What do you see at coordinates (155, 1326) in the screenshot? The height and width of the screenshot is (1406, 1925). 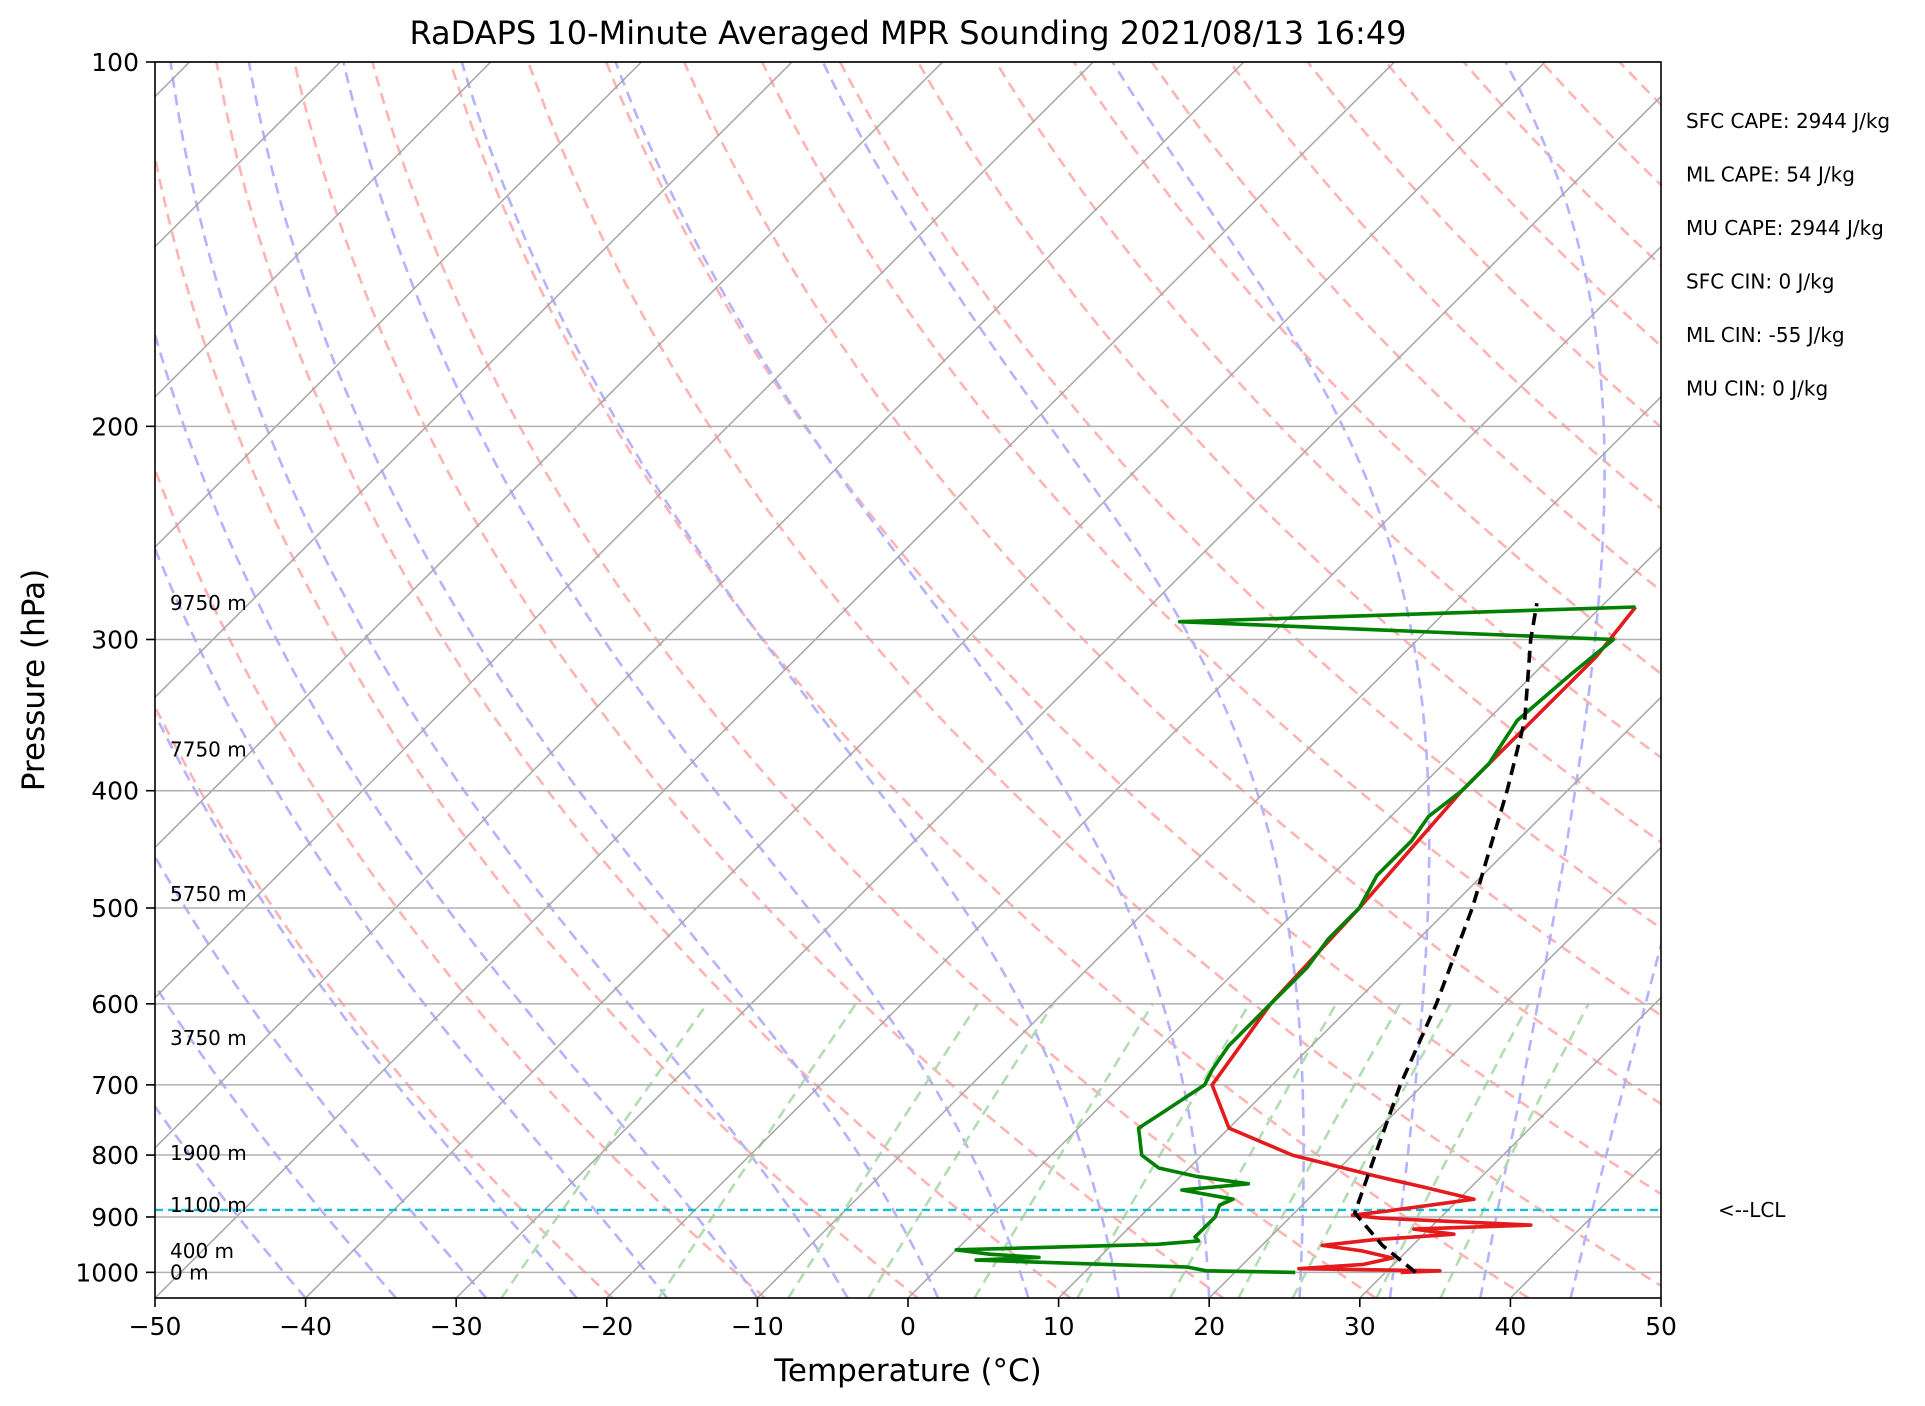 I see `x-tick-label: −50` at bounding box center [155, 1326].